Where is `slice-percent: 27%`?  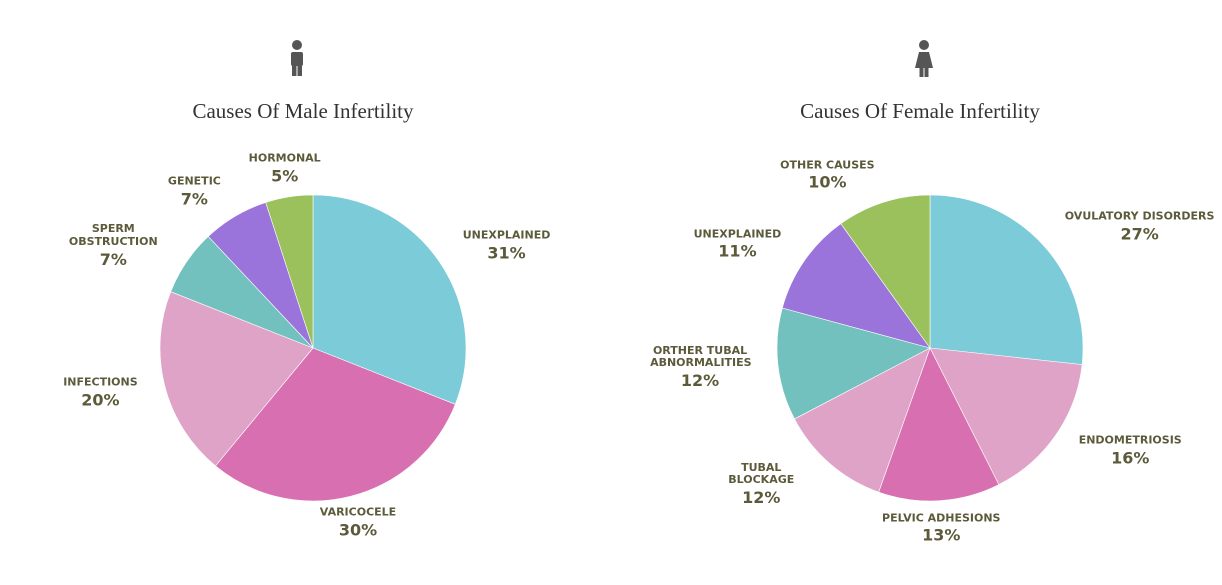 slice-percent: 27% is located at coordinates (1139, 234).